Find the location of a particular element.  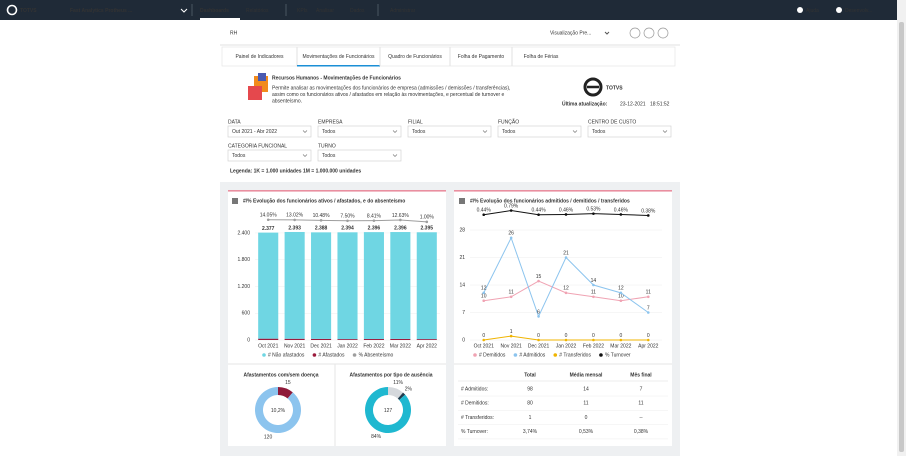

donut-value-label: 11% is located at coordinates (398, 383).